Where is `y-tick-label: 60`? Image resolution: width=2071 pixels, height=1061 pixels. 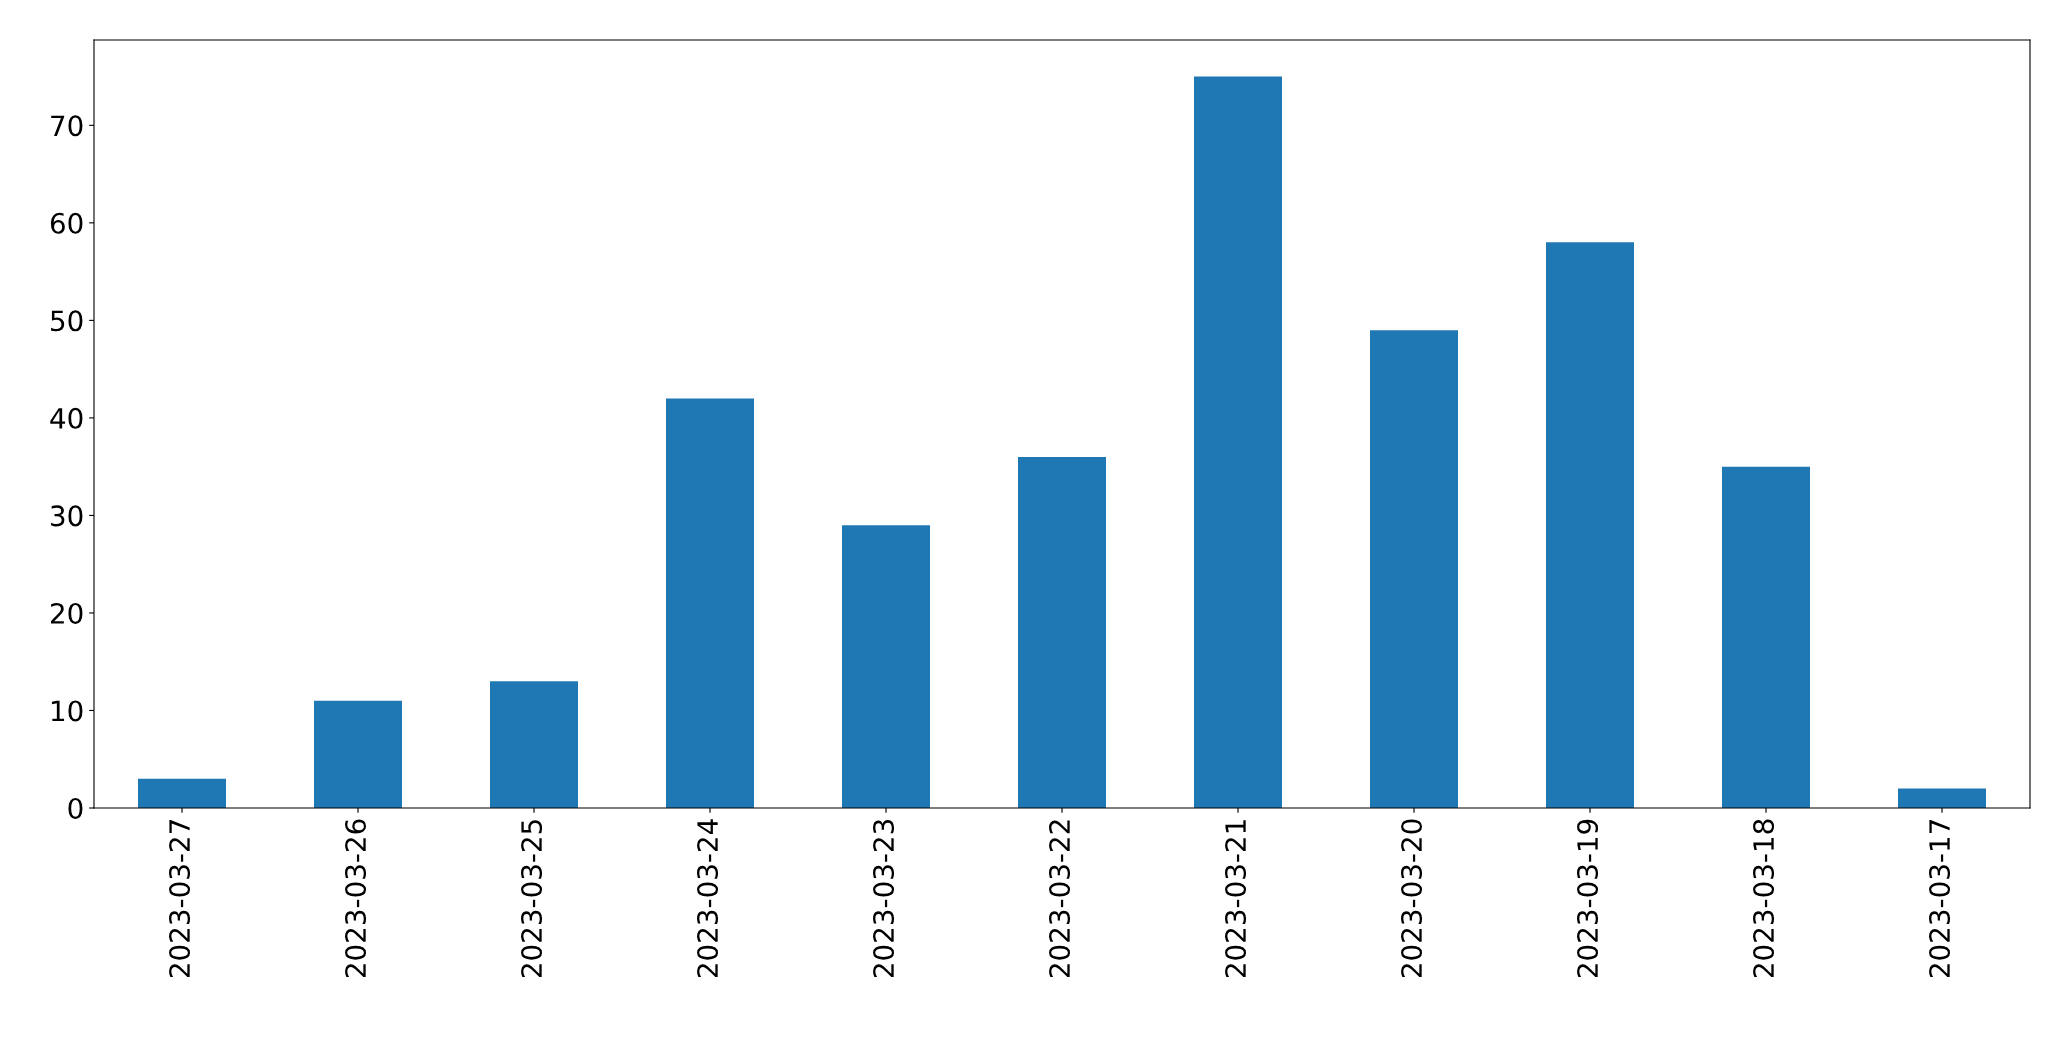 y-tick-label: 60 is located at coordinates (66, 223).